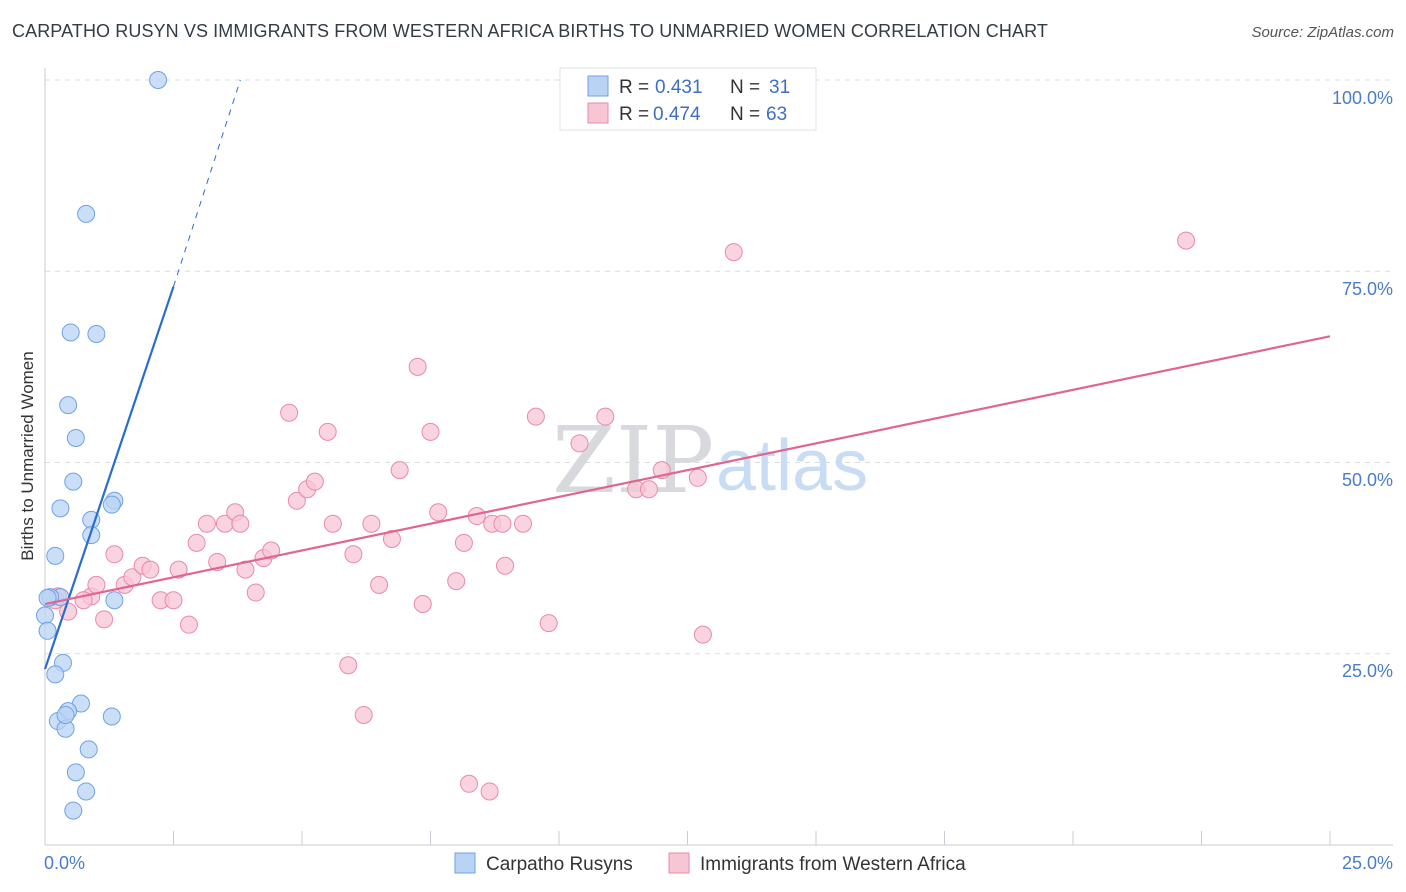 The width and height of the screenshot is (1406, 892). What do you see at coordinates (1367, 863) in the screenshot?
I see `x-tick-label-25: 25.0%` at bounding box center [1367, 863].